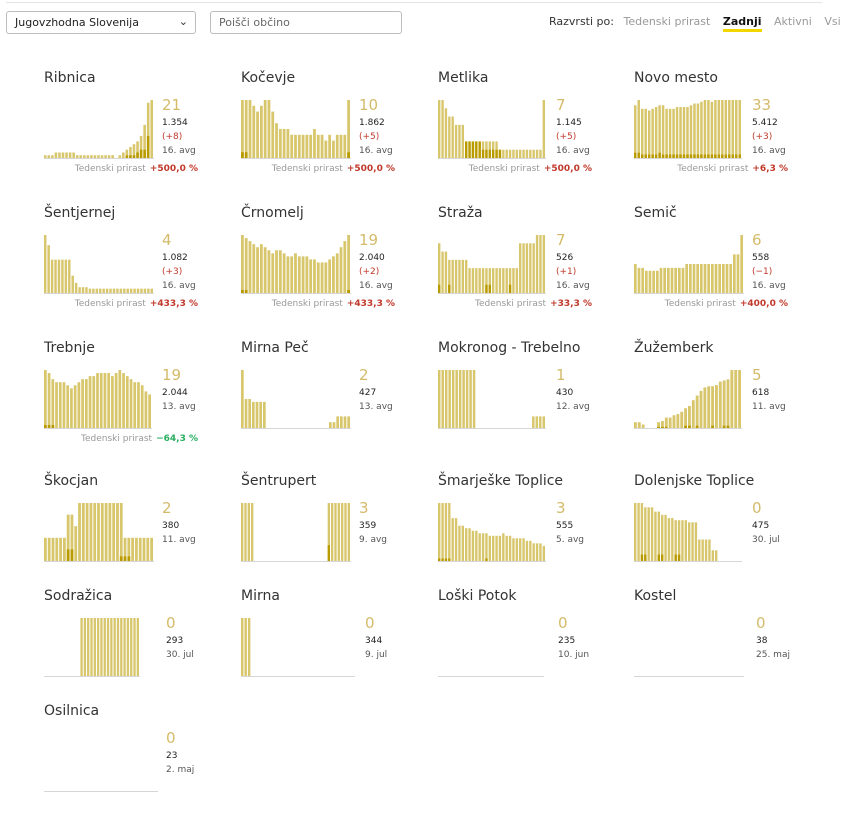 This screenshot has width=849, height=828. I want to click on municipality-card: Loški Potok 0 235 10. jun, so click(533, 650).